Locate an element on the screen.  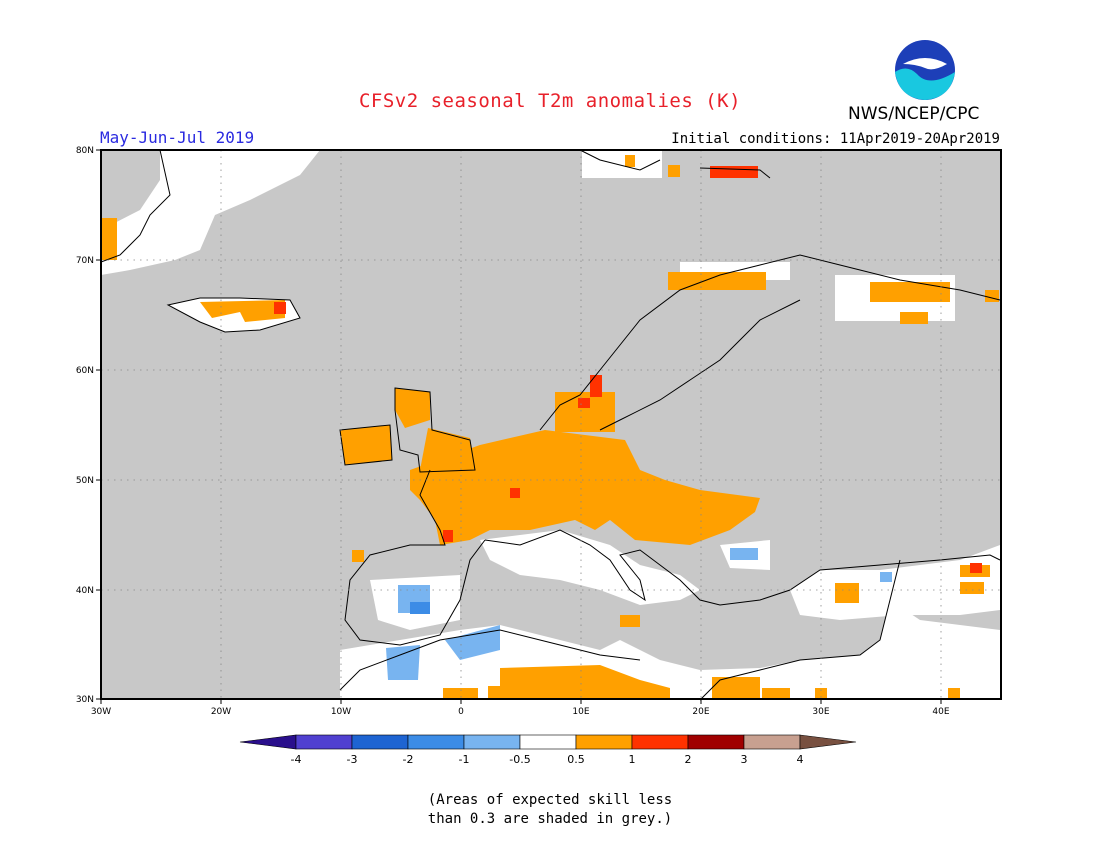
period-label: May-Jun-Jul 2019 is located at coordinates (177, 137).